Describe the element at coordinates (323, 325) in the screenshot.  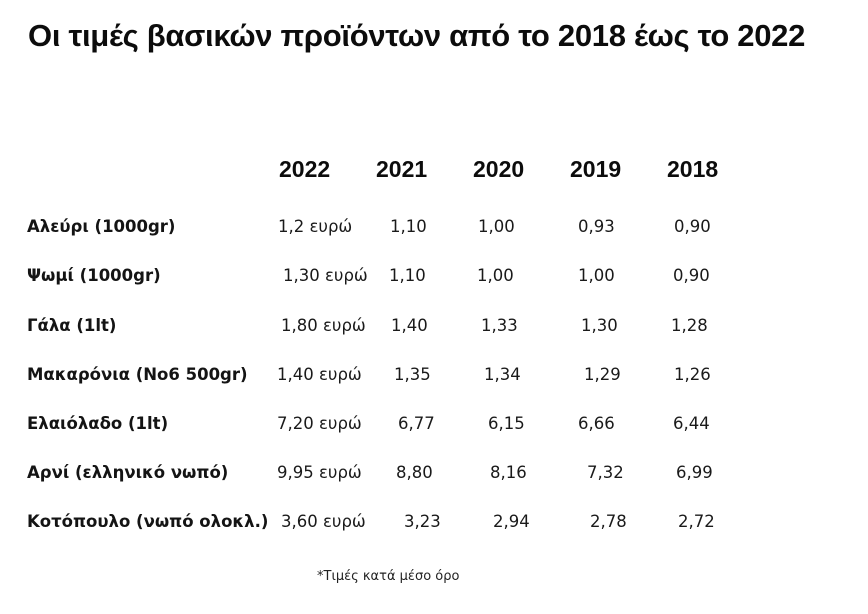
I see `price-cell: 1,80 ευρώ` at that location.